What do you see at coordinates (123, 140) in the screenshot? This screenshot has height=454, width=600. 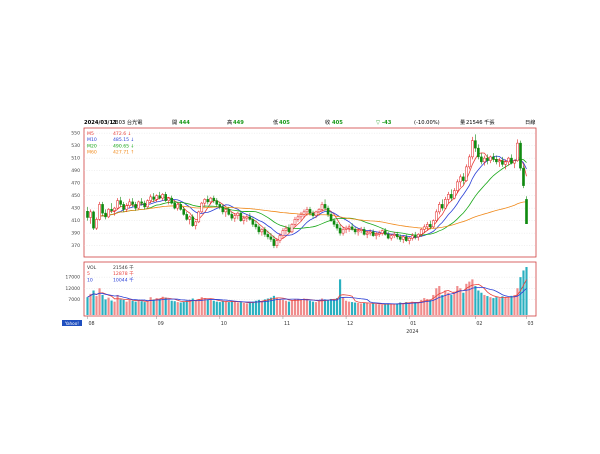 I see `legend-value: 485.15 ↓` at bounding box center [123, 140].